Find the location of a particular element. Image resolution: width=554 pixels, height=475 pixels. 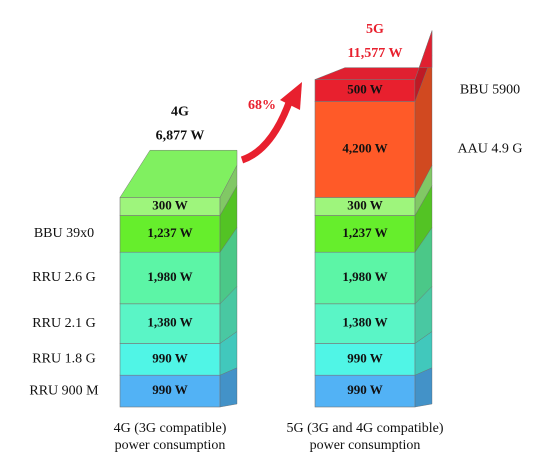

value-label: 4,200 W is located at coordinates (364, 147).